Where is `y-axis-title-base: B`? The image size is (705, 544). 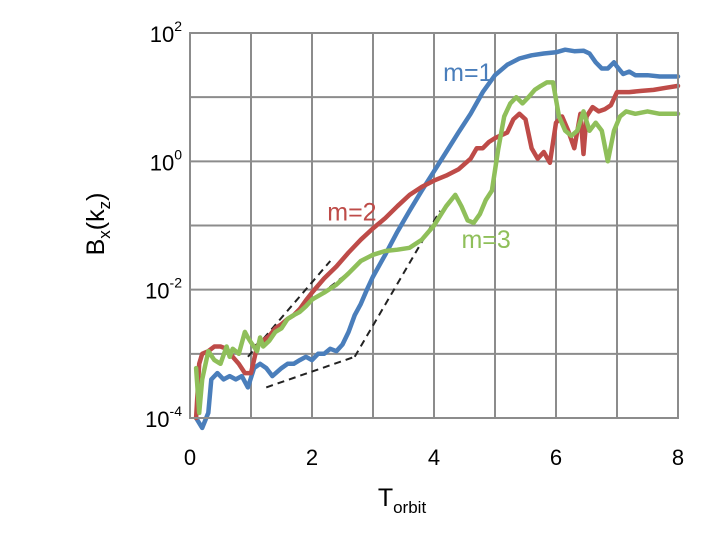 y-axis-title-base: B is located at coordinates (96, 247).